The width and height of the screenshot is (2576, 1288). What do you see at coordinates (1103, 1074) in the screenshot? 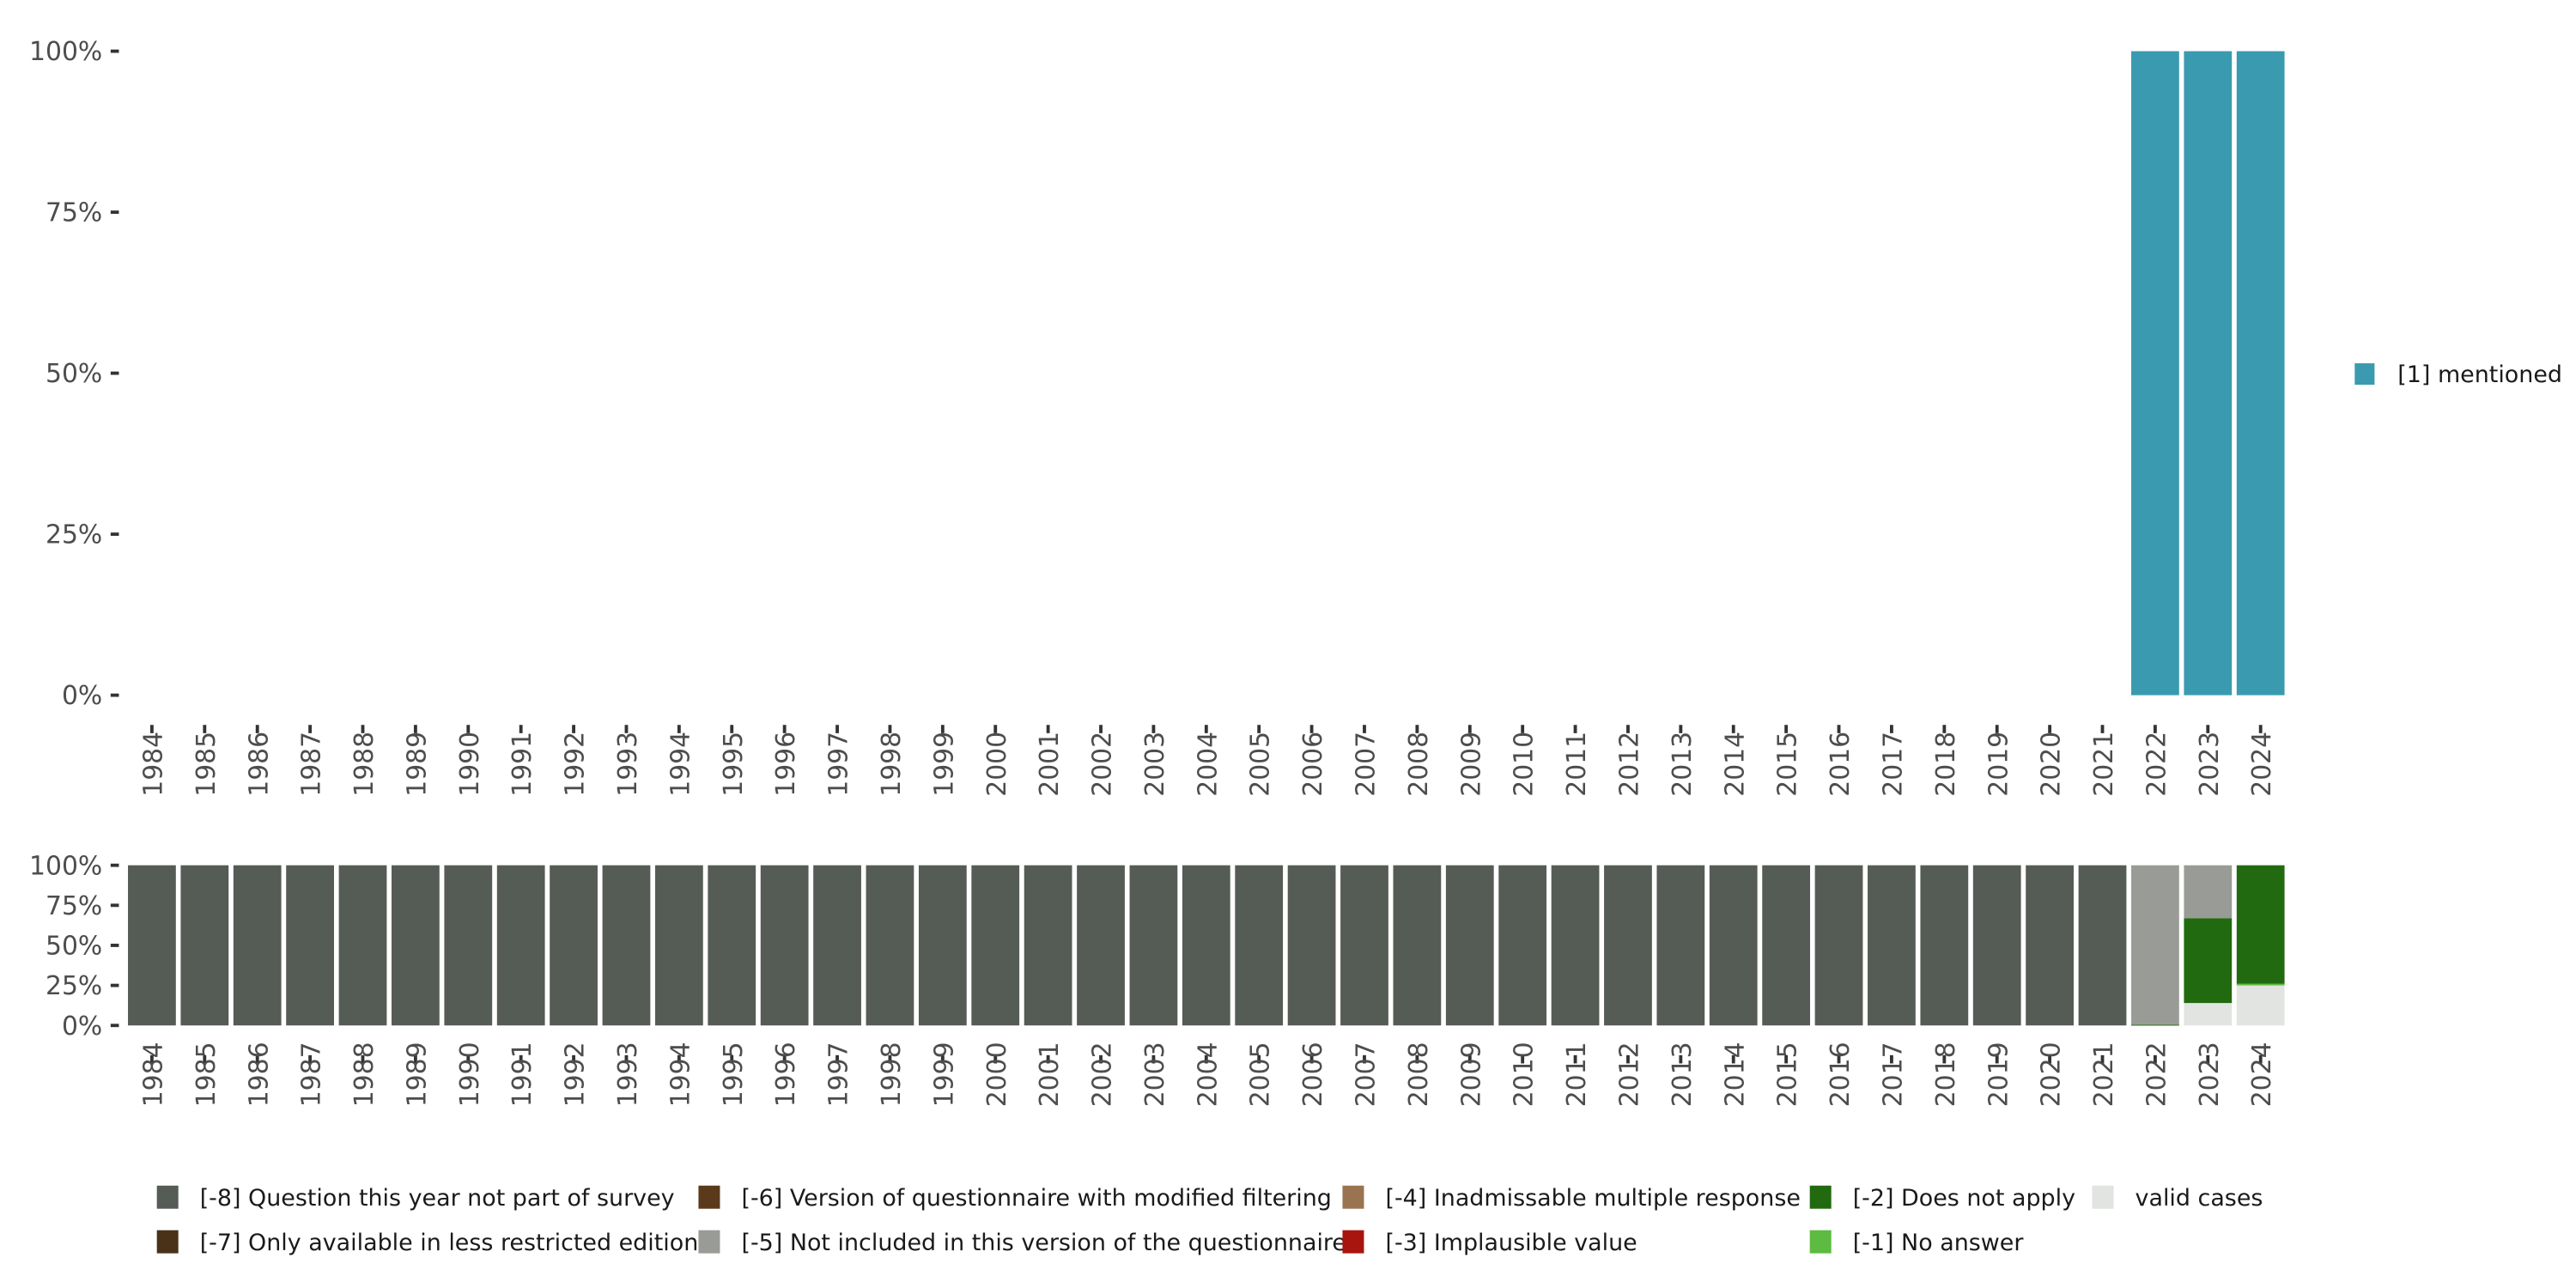
I see `x-tick-label: 2002` at bounding box center [1103, 1074].